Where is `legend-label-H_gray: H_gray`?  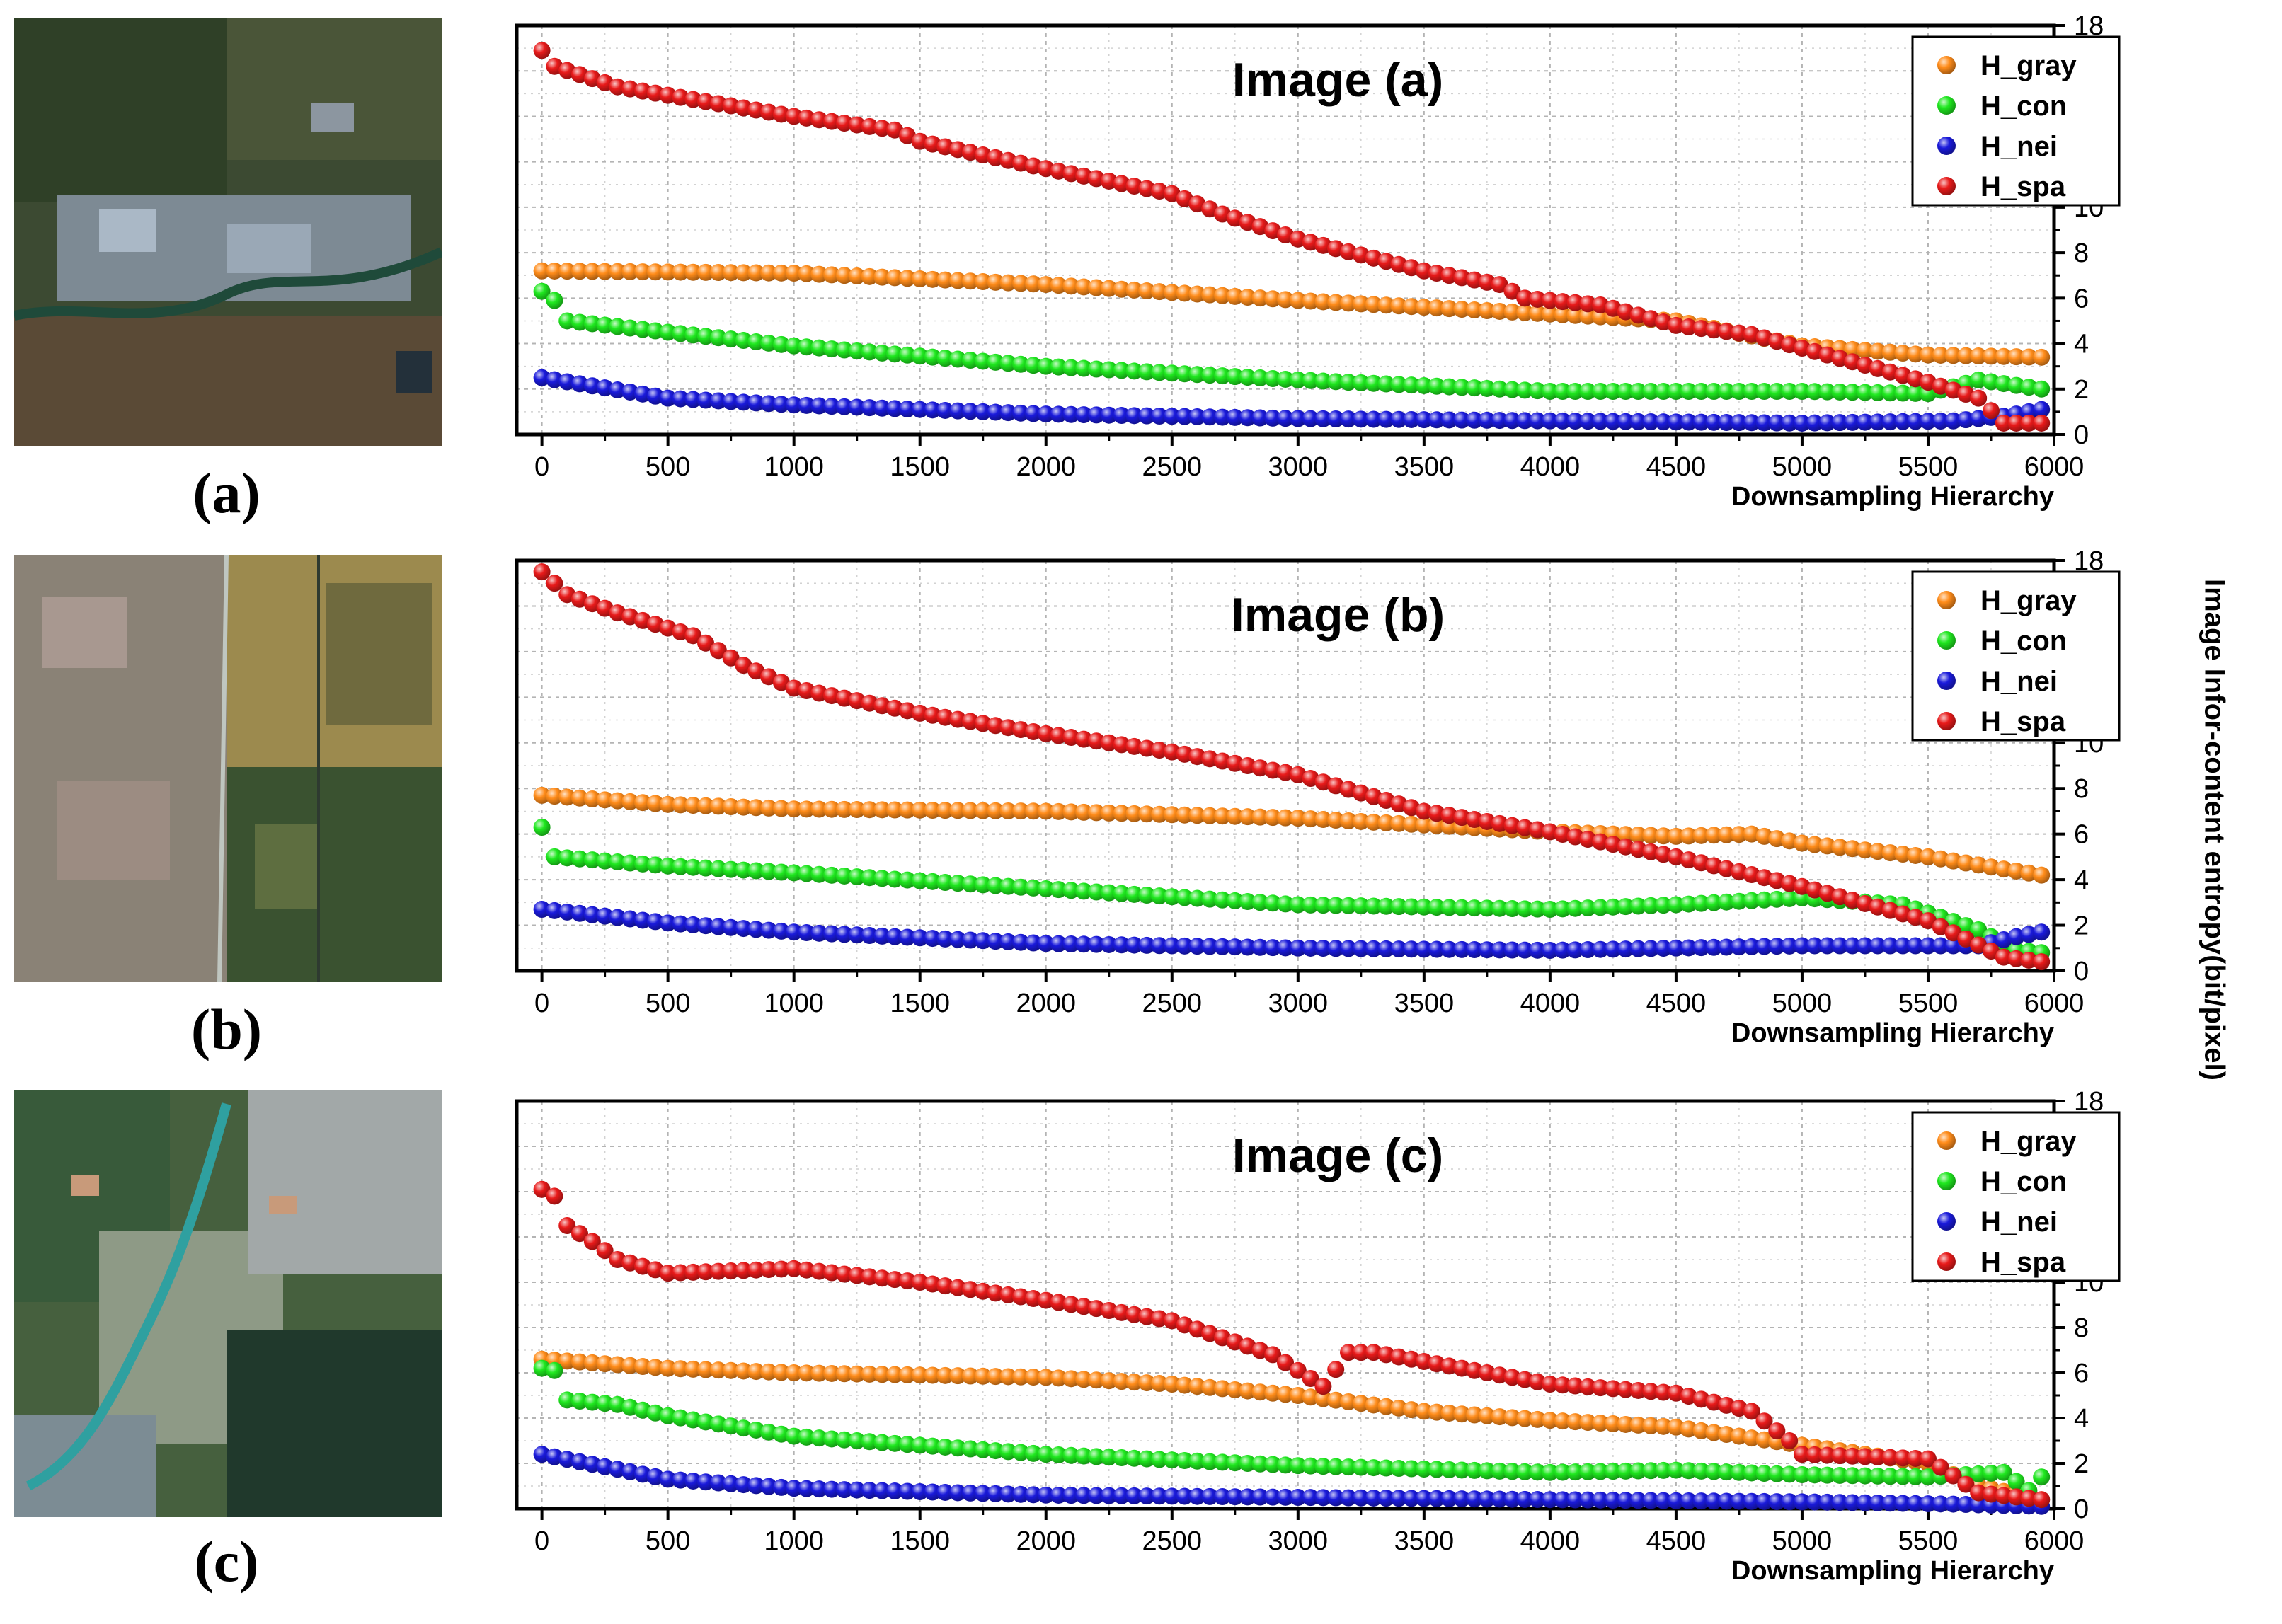 legend-label-H_gray: H_gray is located at coordinates (2028, 65).